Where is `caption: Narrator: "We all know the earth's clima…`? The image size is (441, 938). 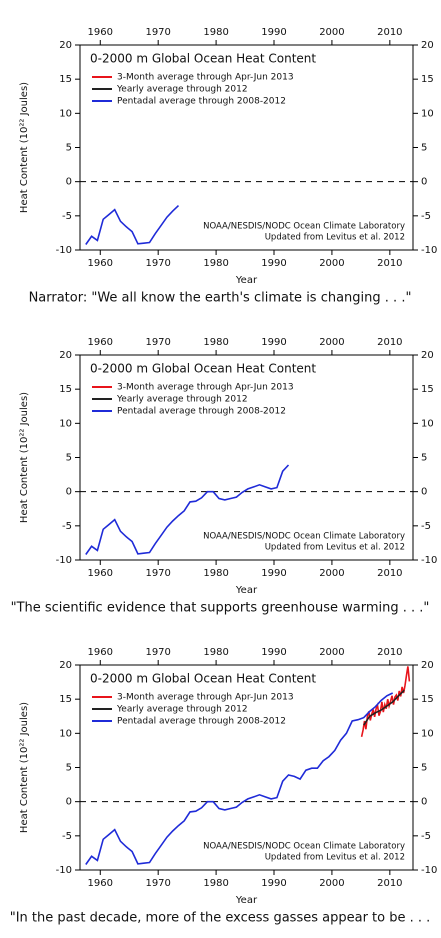 caption: Narrator: "We all know the earth's clima… is located at coordinates (220, 298).